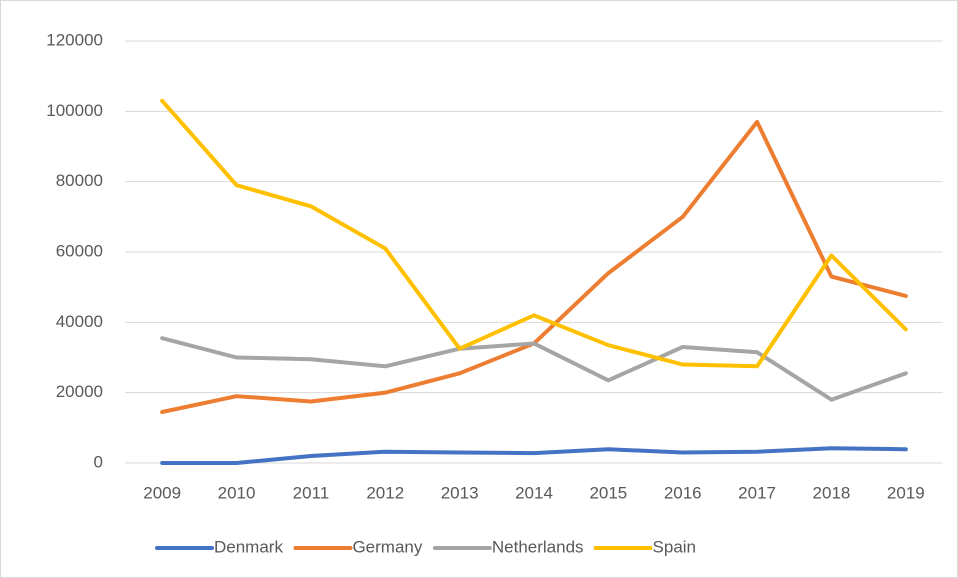 The width and height of the screenshot is (958, 578). Describe the element at coordinates (538, 546) in the screenshot. I see `legend-label: Netherlands` at that location.